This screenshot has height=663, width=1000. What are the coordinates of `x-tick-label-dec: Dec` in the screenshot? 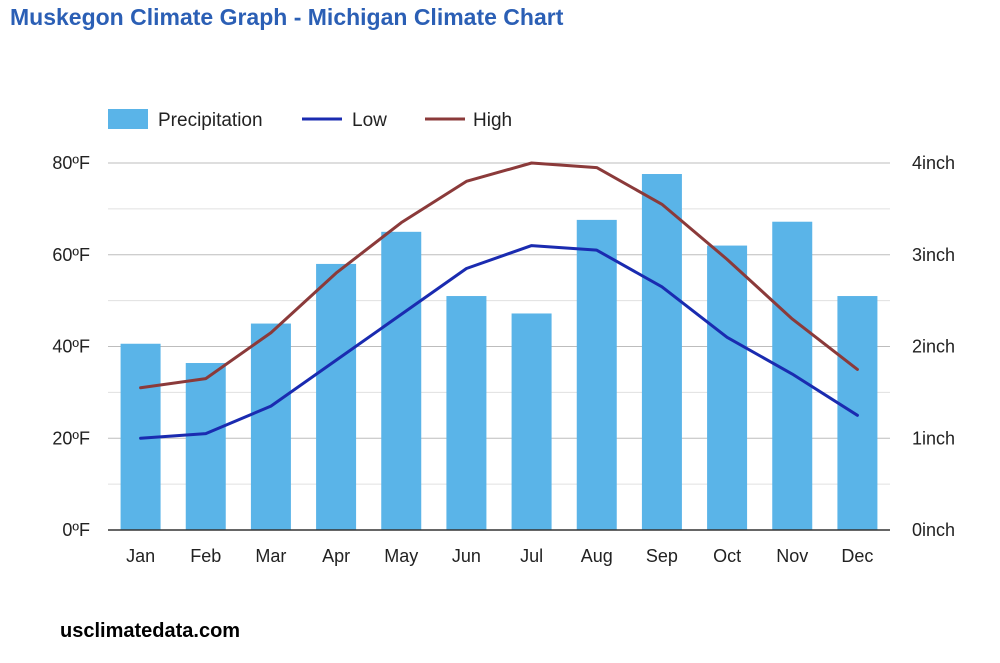 It's located at (857, 556).